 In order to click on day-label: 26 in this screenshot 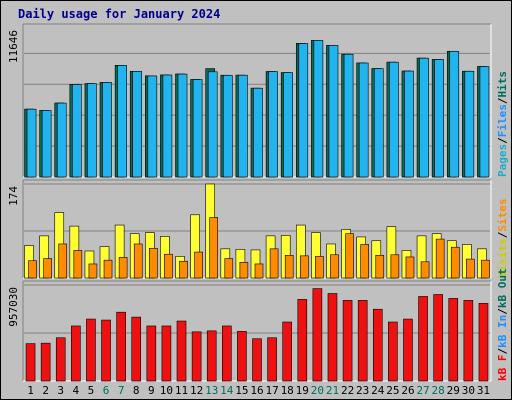, I will do `click(407, 390)`.